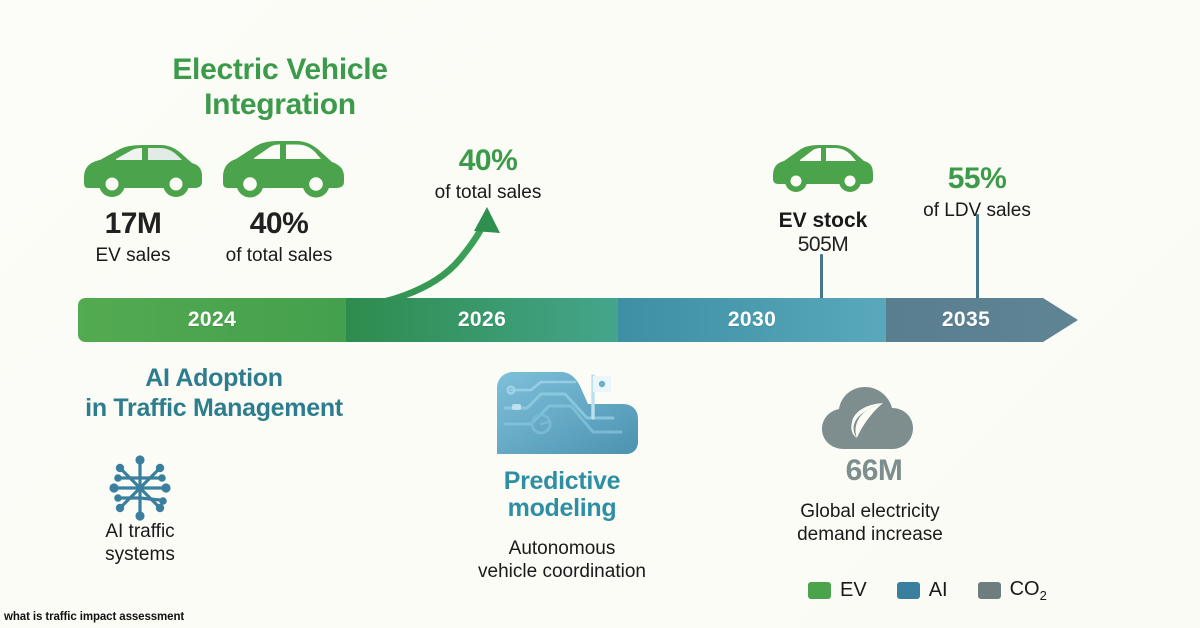 This screenshot has height=628, width=1200. Describe the element at coordinates (823, 244) in the screenshot. I see `stat-value: 505M` at that location.